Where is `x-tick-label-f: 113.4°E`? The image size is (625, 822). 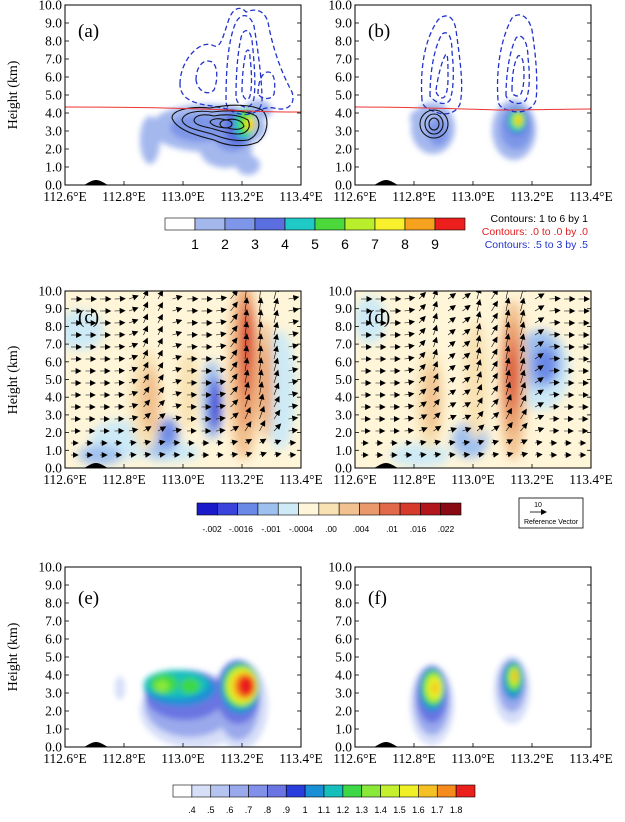
x-tick-label-f: 113.4°E is located at coordinates (591, 758).